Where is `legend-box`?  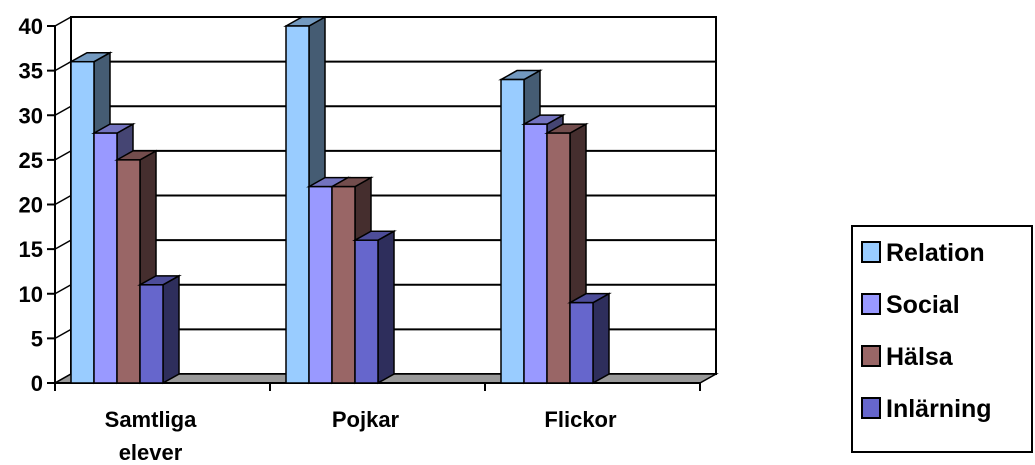 legend-box is located at coordinates (942, 339).